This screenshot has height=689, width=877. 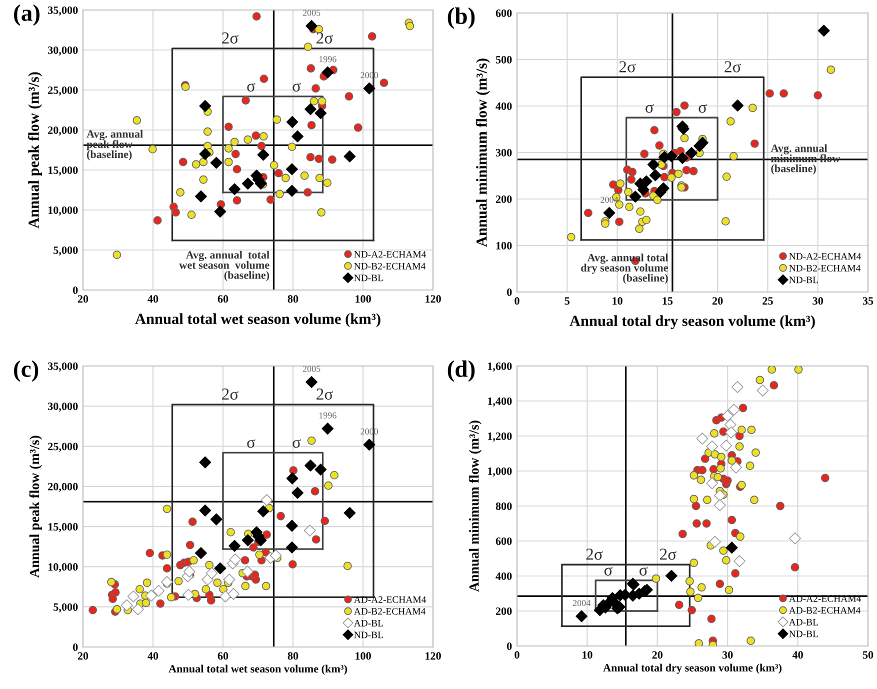 I want to click on x-tick-label: 5, so click(x=567, y=301).